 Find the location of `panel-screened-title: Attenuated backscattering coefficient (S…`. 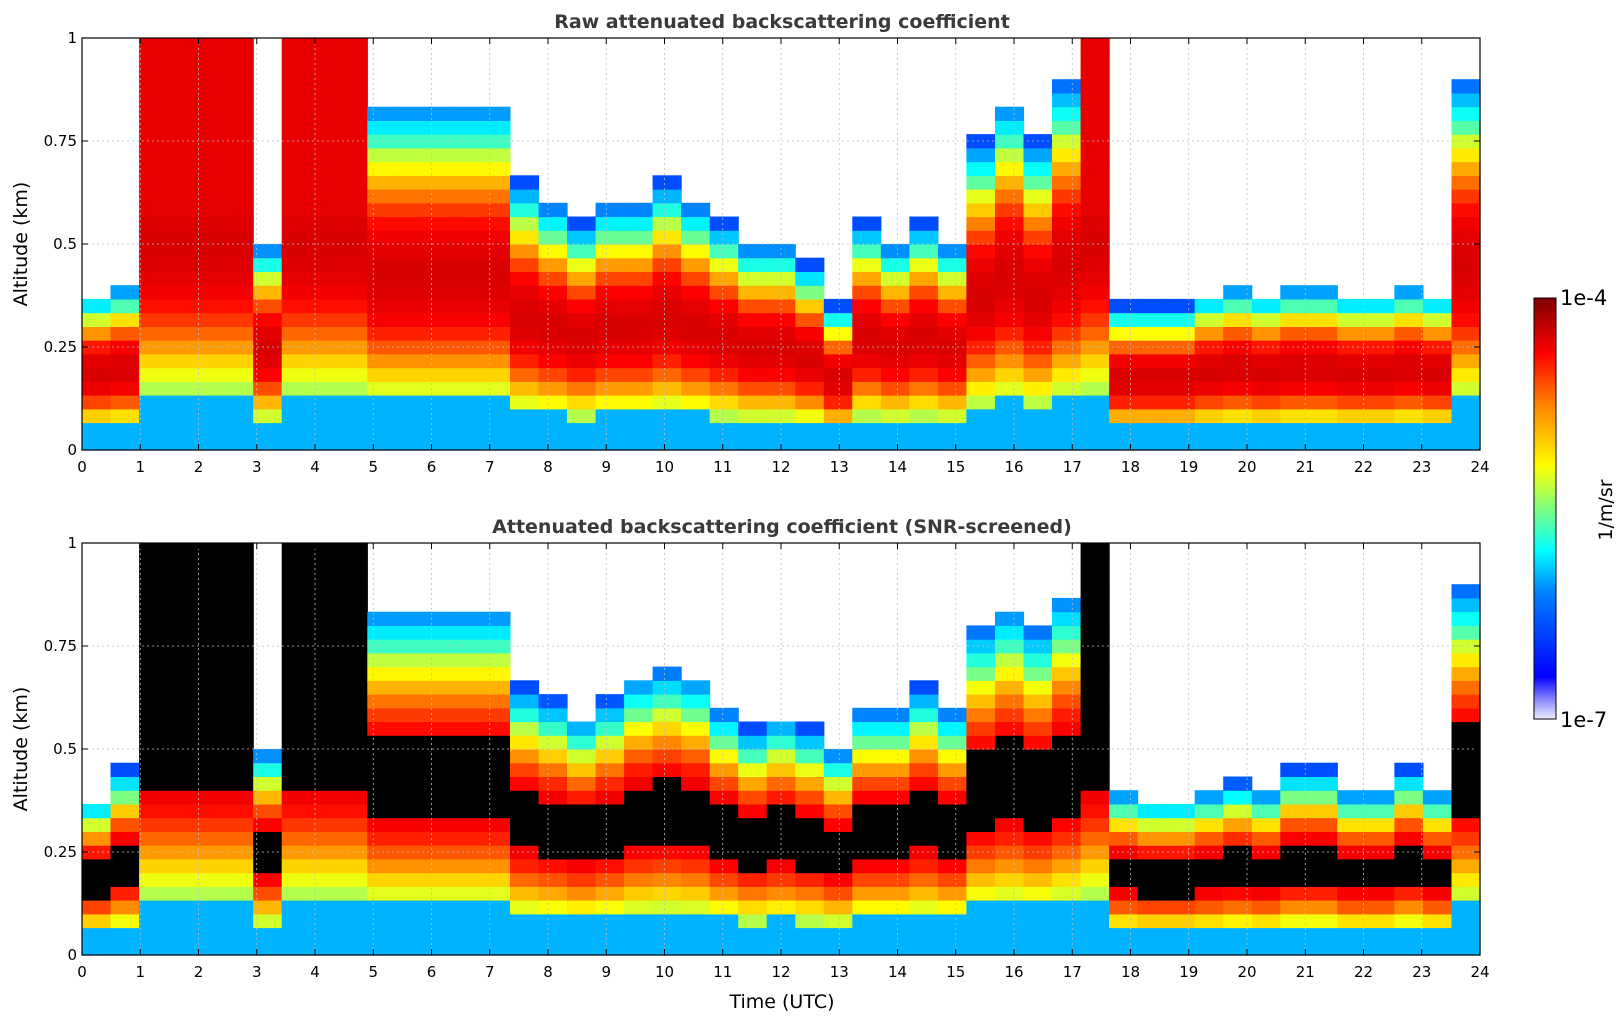

panel-screened-title: Attenuated backscattering coefficient (S… is located at coordinates (782, 527).